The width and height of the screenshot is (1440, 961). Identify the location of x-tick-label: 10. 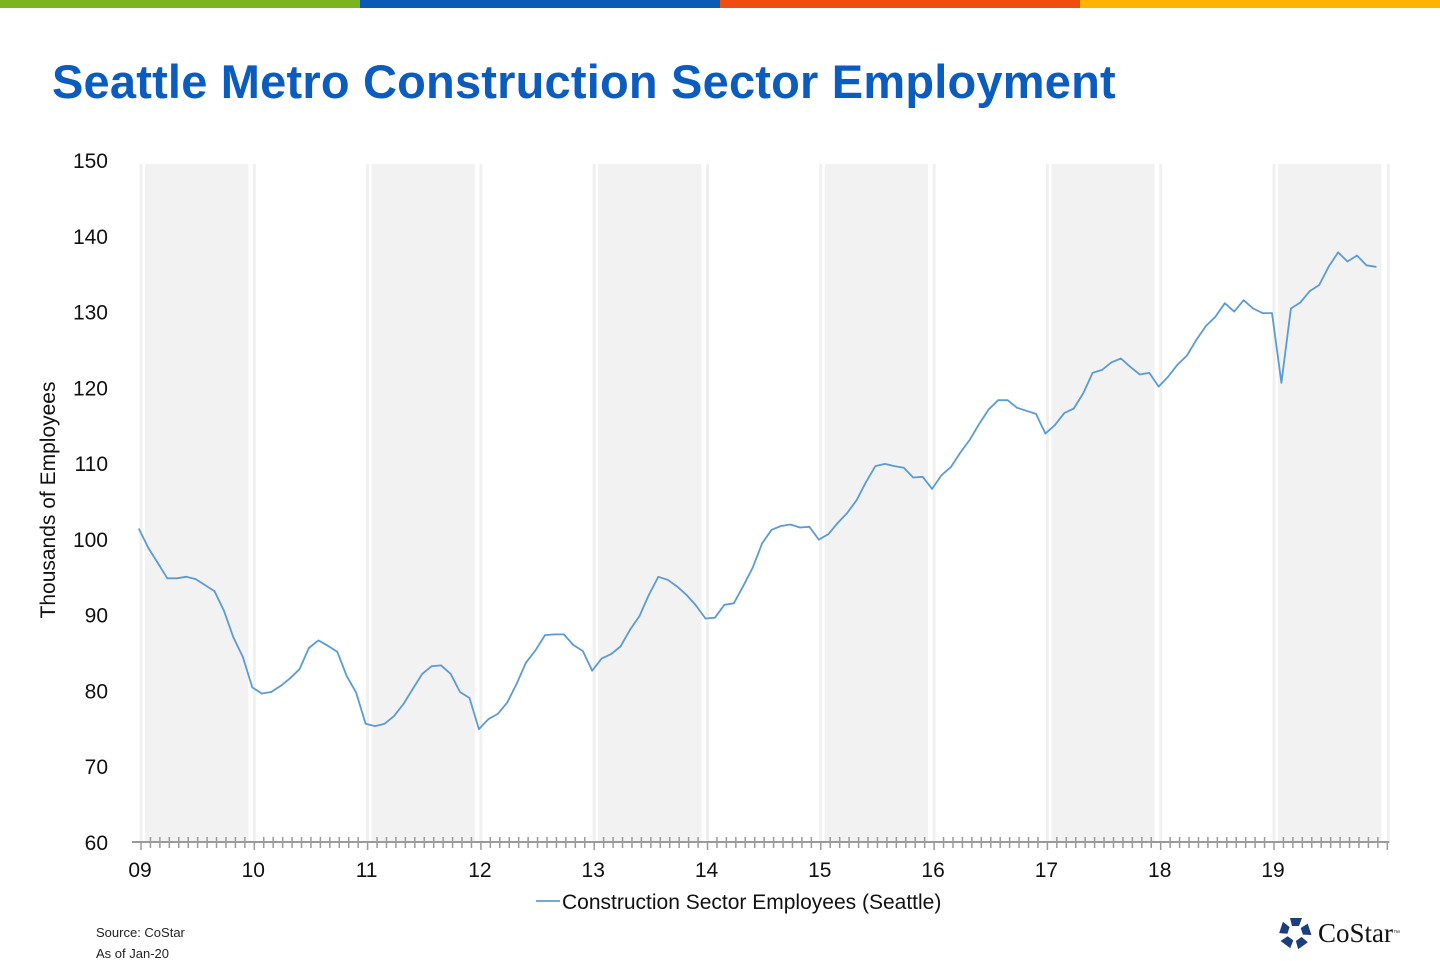
(253, 870).